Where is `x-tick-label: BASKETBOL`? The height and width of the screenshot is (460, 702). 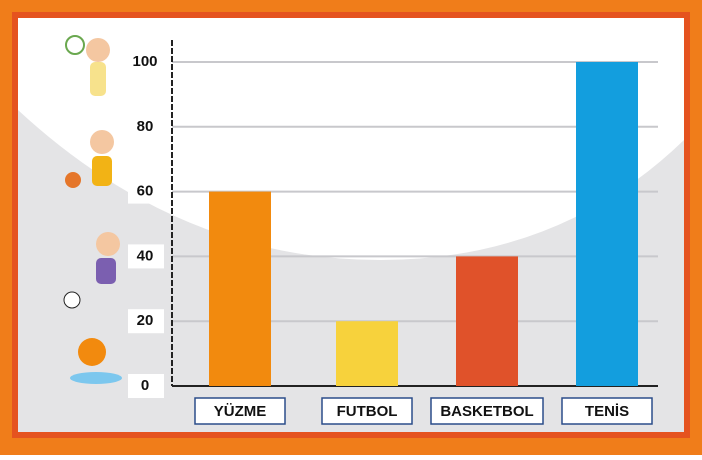
x-tick-label: BASKETBOL is located at coordinates (486, 411).